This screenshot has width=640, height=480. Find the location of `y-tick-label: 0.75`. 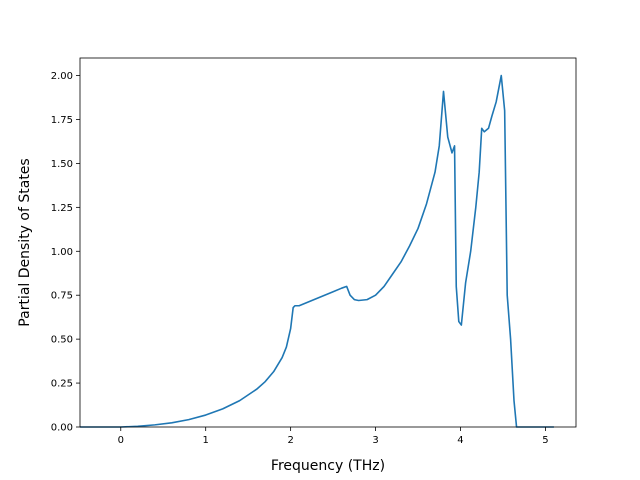

y-tick-label: 0.75 is located at coordinates (62, 296).